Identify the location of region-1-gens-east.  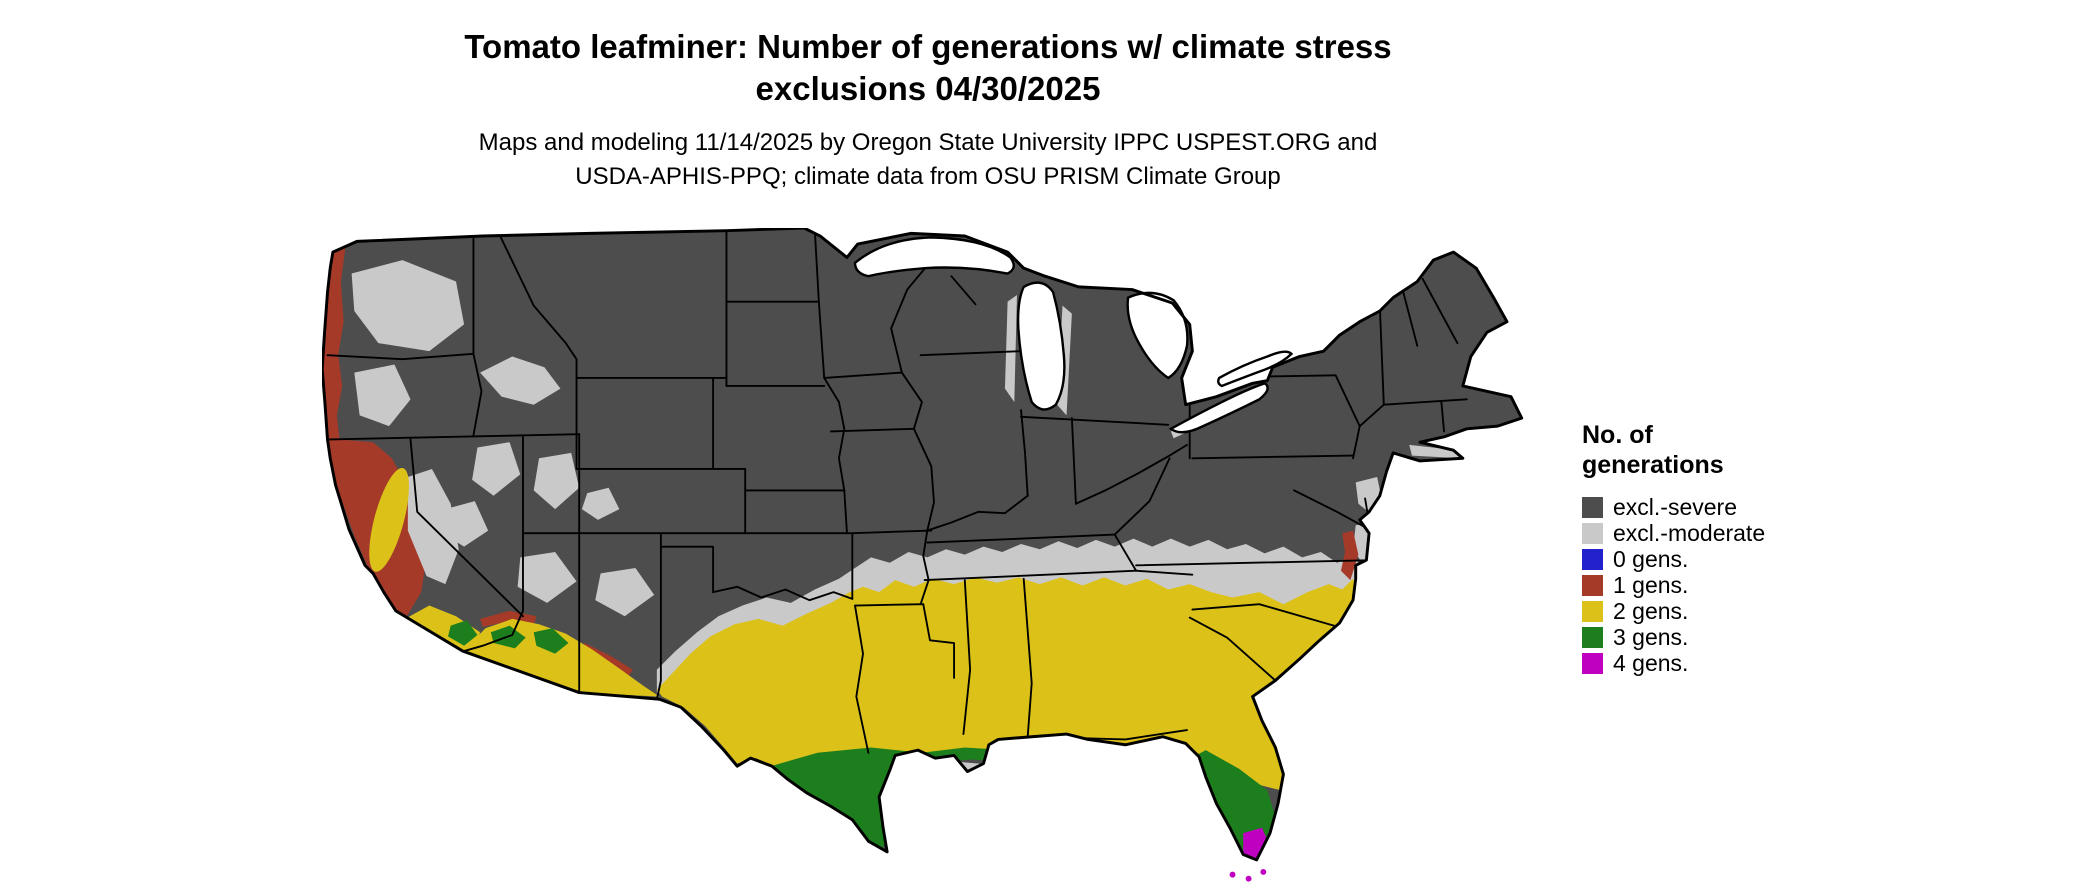
(1349, 555).